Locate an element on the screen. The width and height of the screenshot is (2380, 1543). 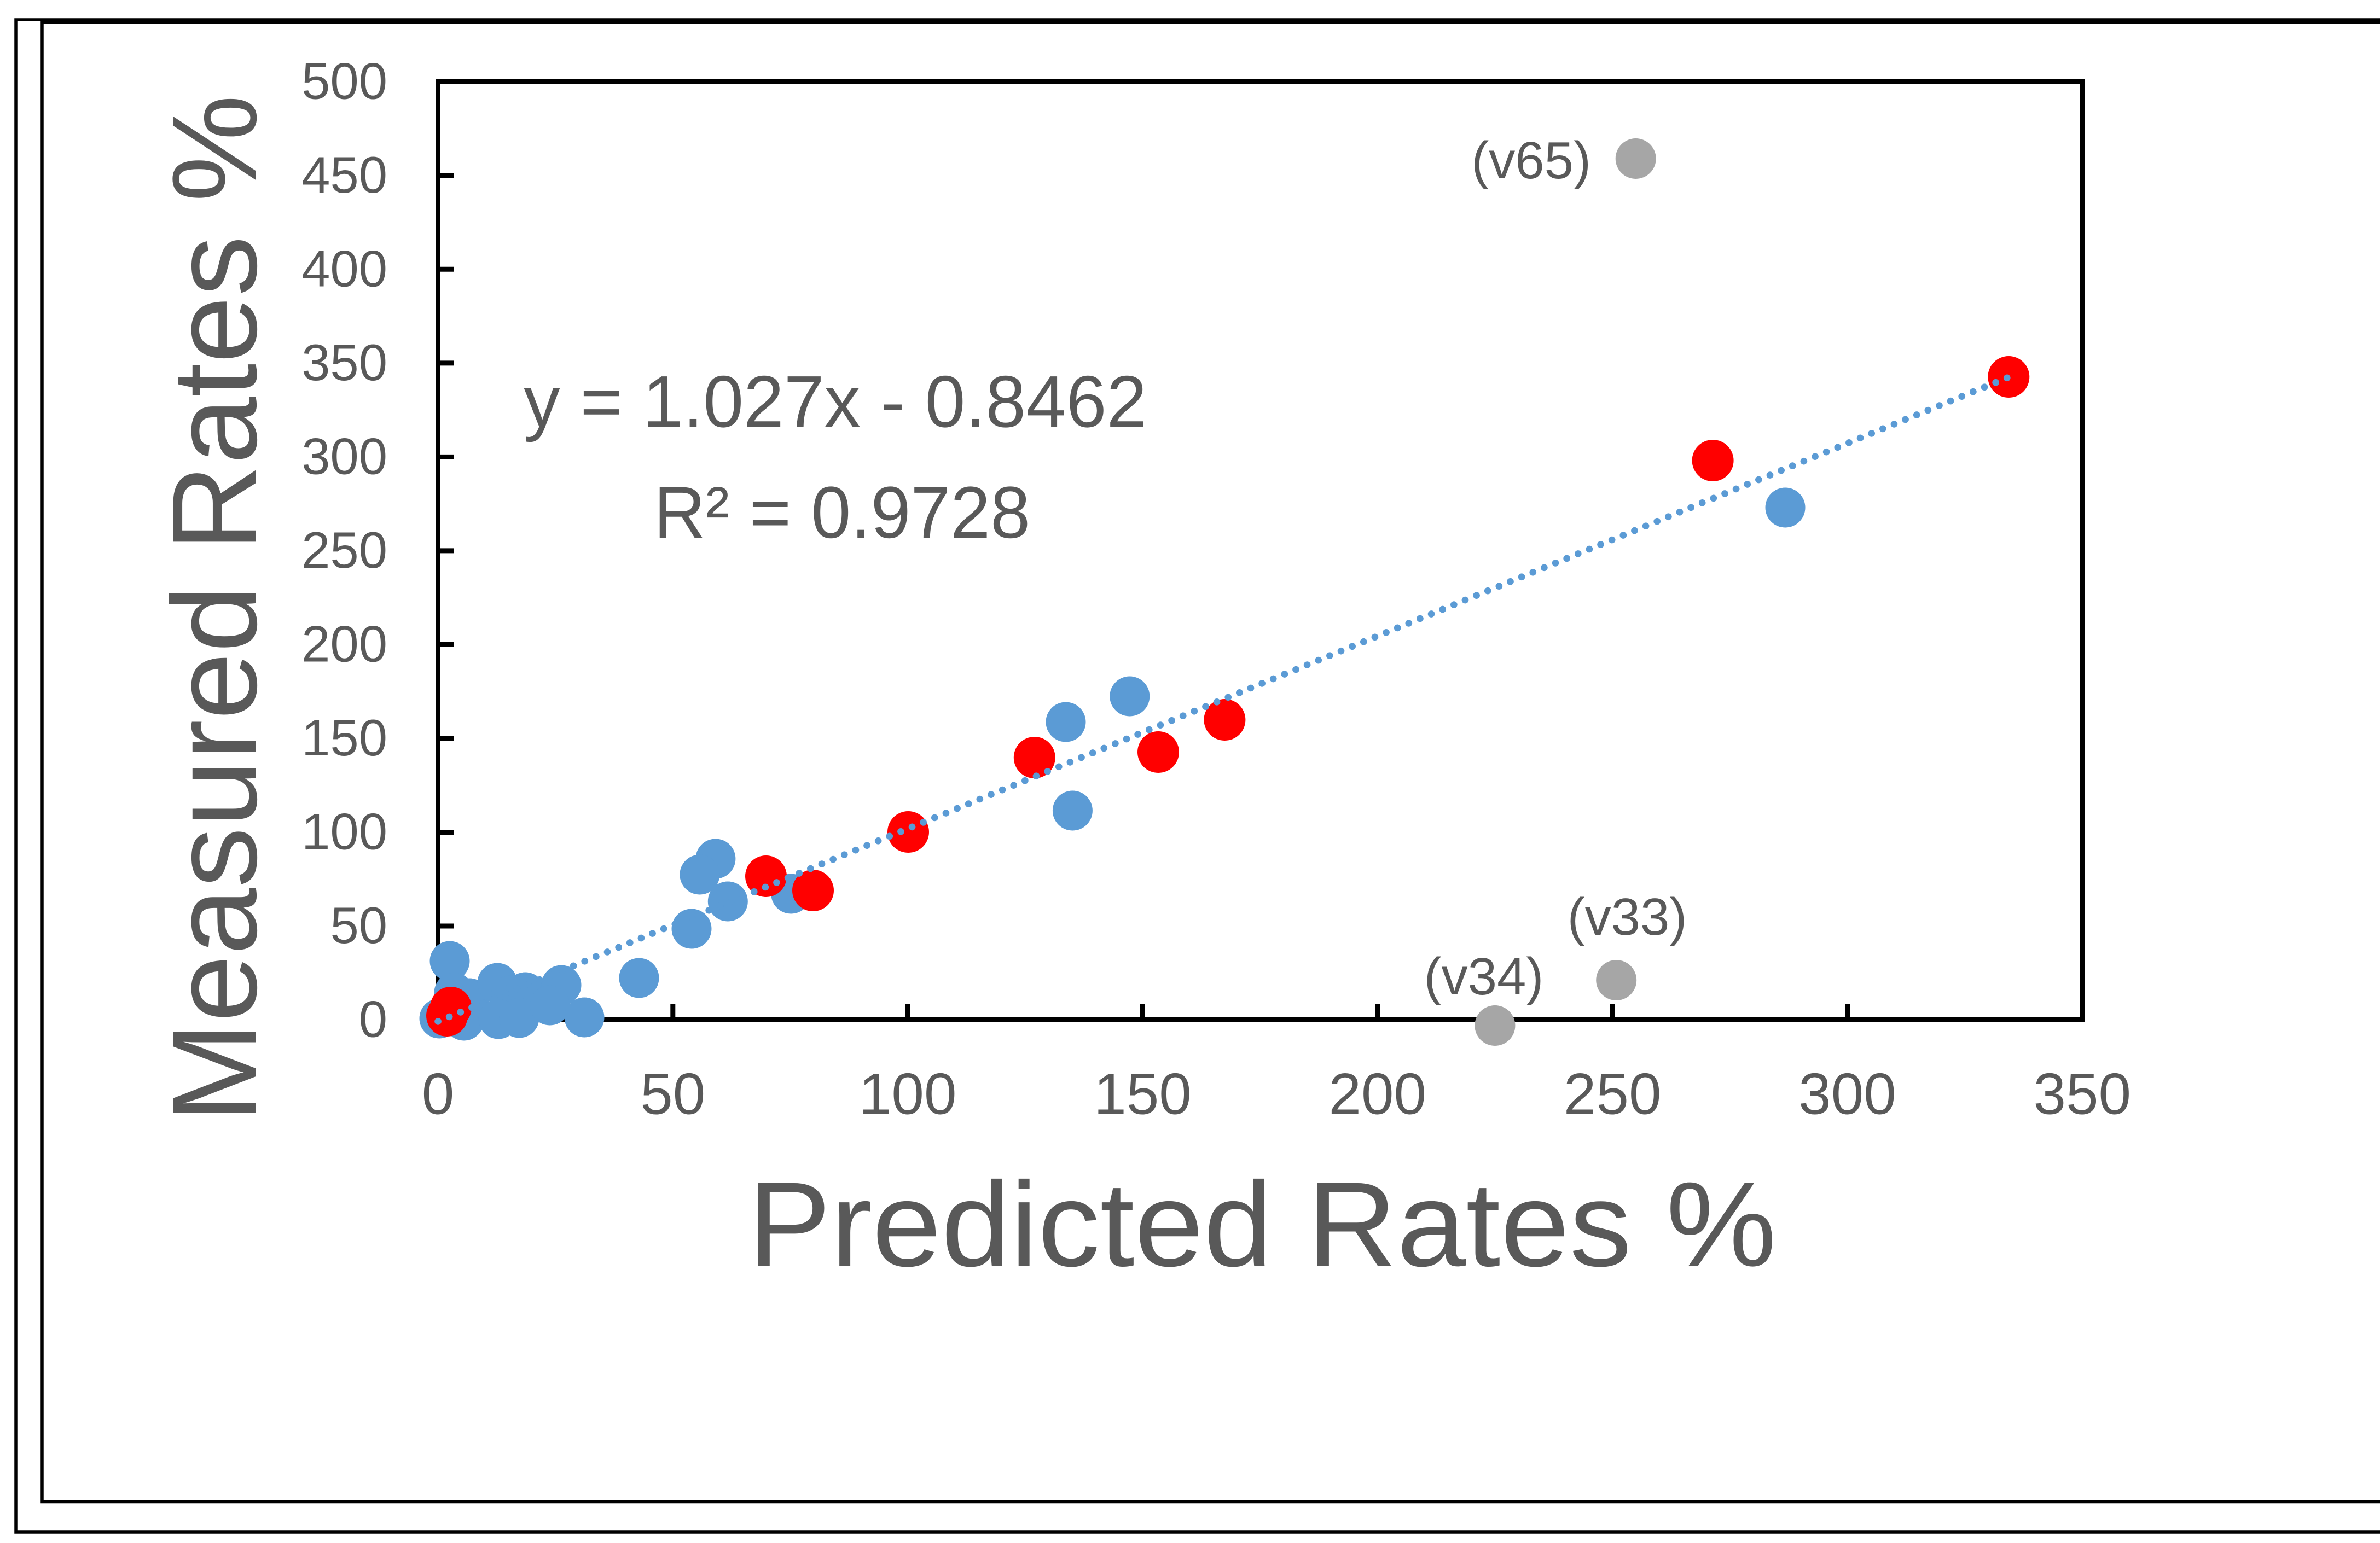
svg-text: (v33) is located at coordinates (1628, 917).